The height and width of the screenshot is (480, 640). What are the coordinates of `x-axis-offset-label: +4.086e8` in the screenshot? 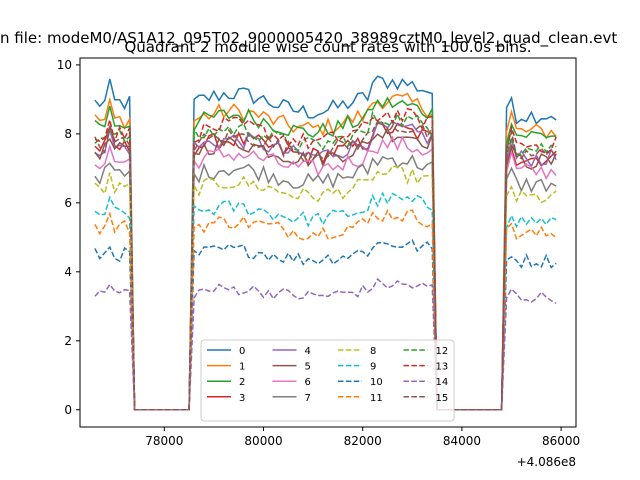 It's located at (546, 462).